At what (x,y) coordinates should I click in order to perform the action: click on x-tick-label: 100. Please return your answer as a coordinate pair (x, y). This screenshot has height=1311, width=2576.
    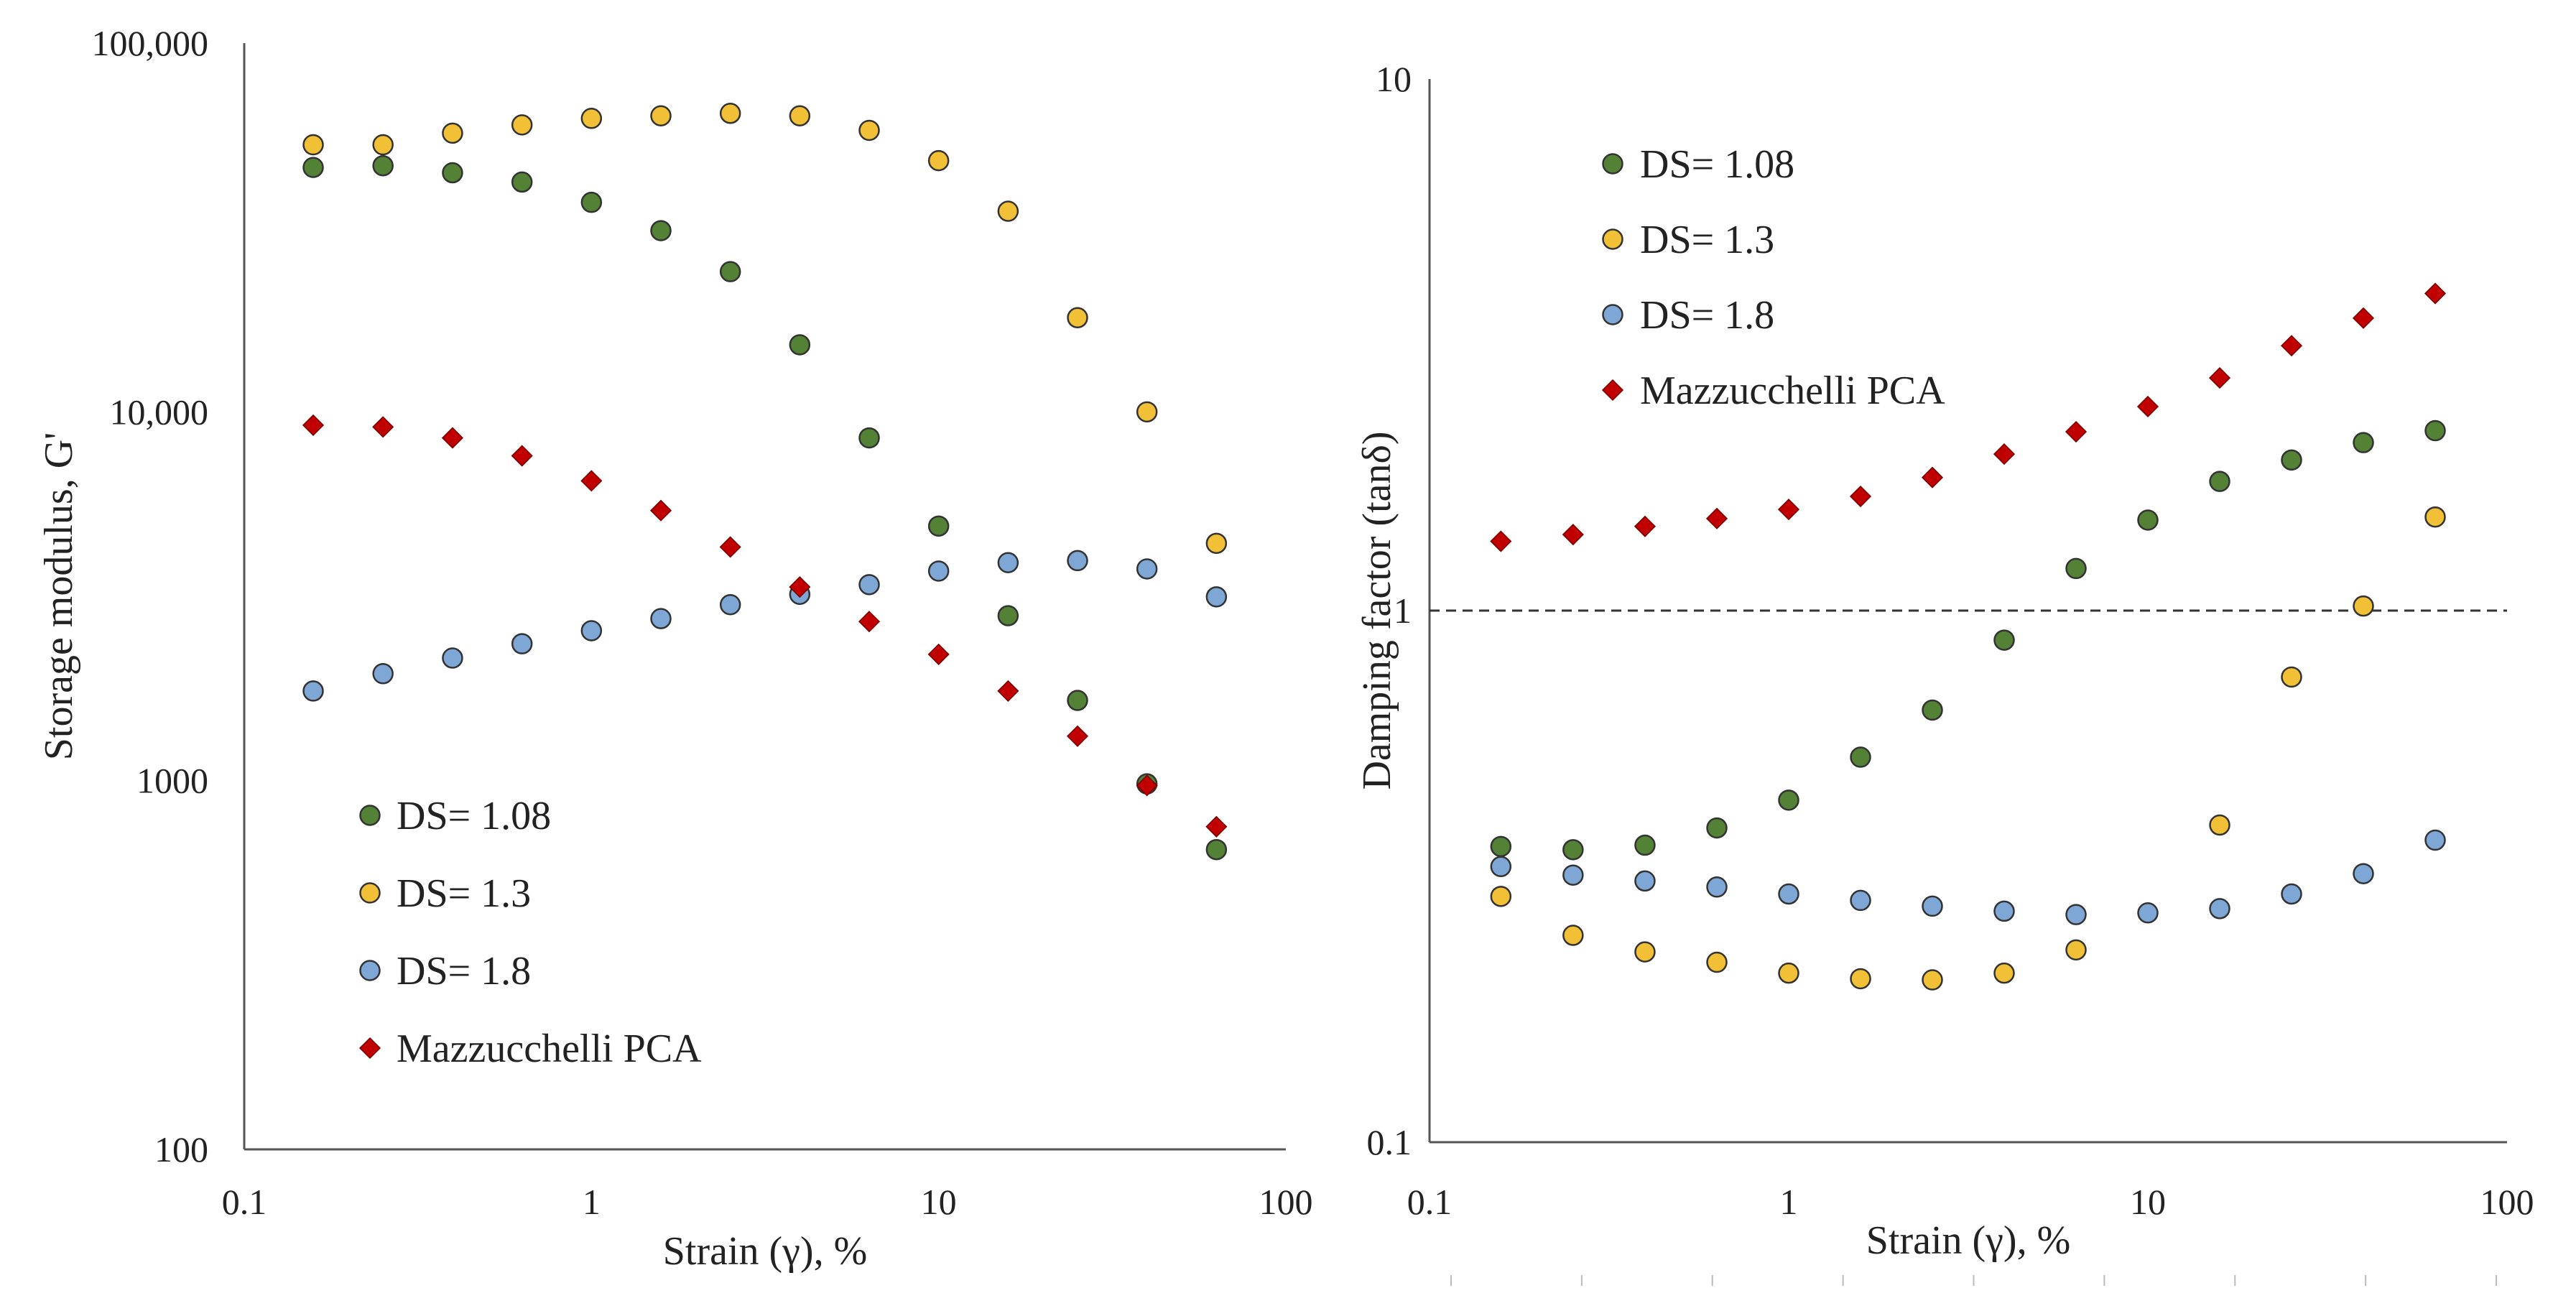
    Looking at the image, I should click on (2507, 1202).